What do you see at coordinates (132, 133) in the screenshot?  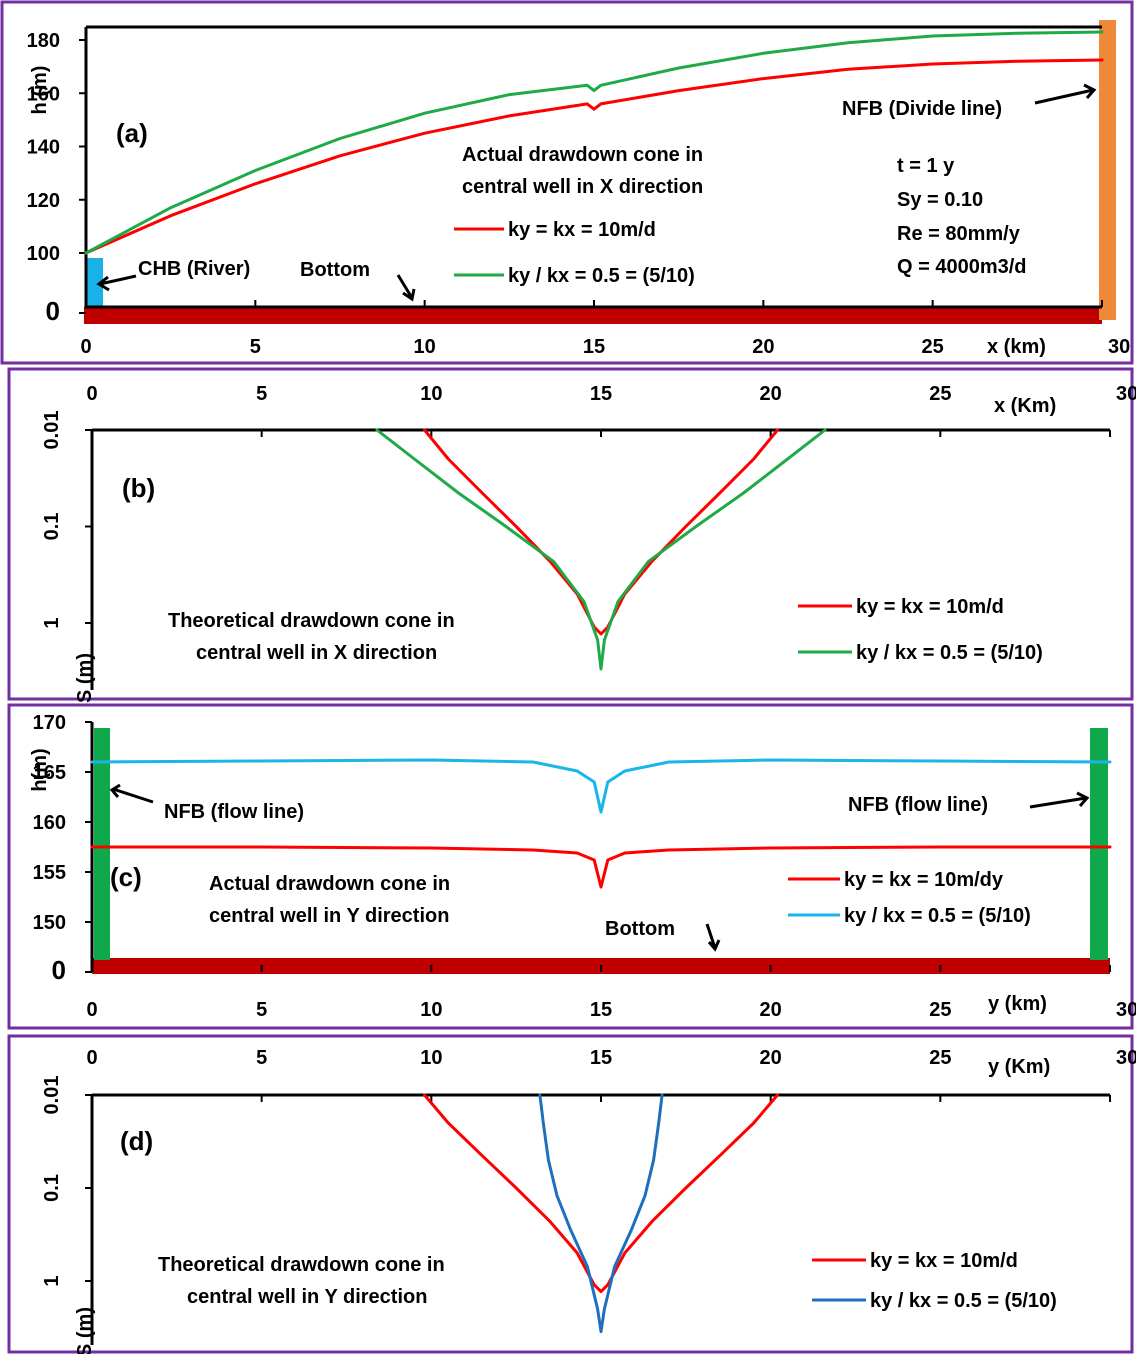 I see `panel-label-a: (a)` at bounding box center [132, 133].